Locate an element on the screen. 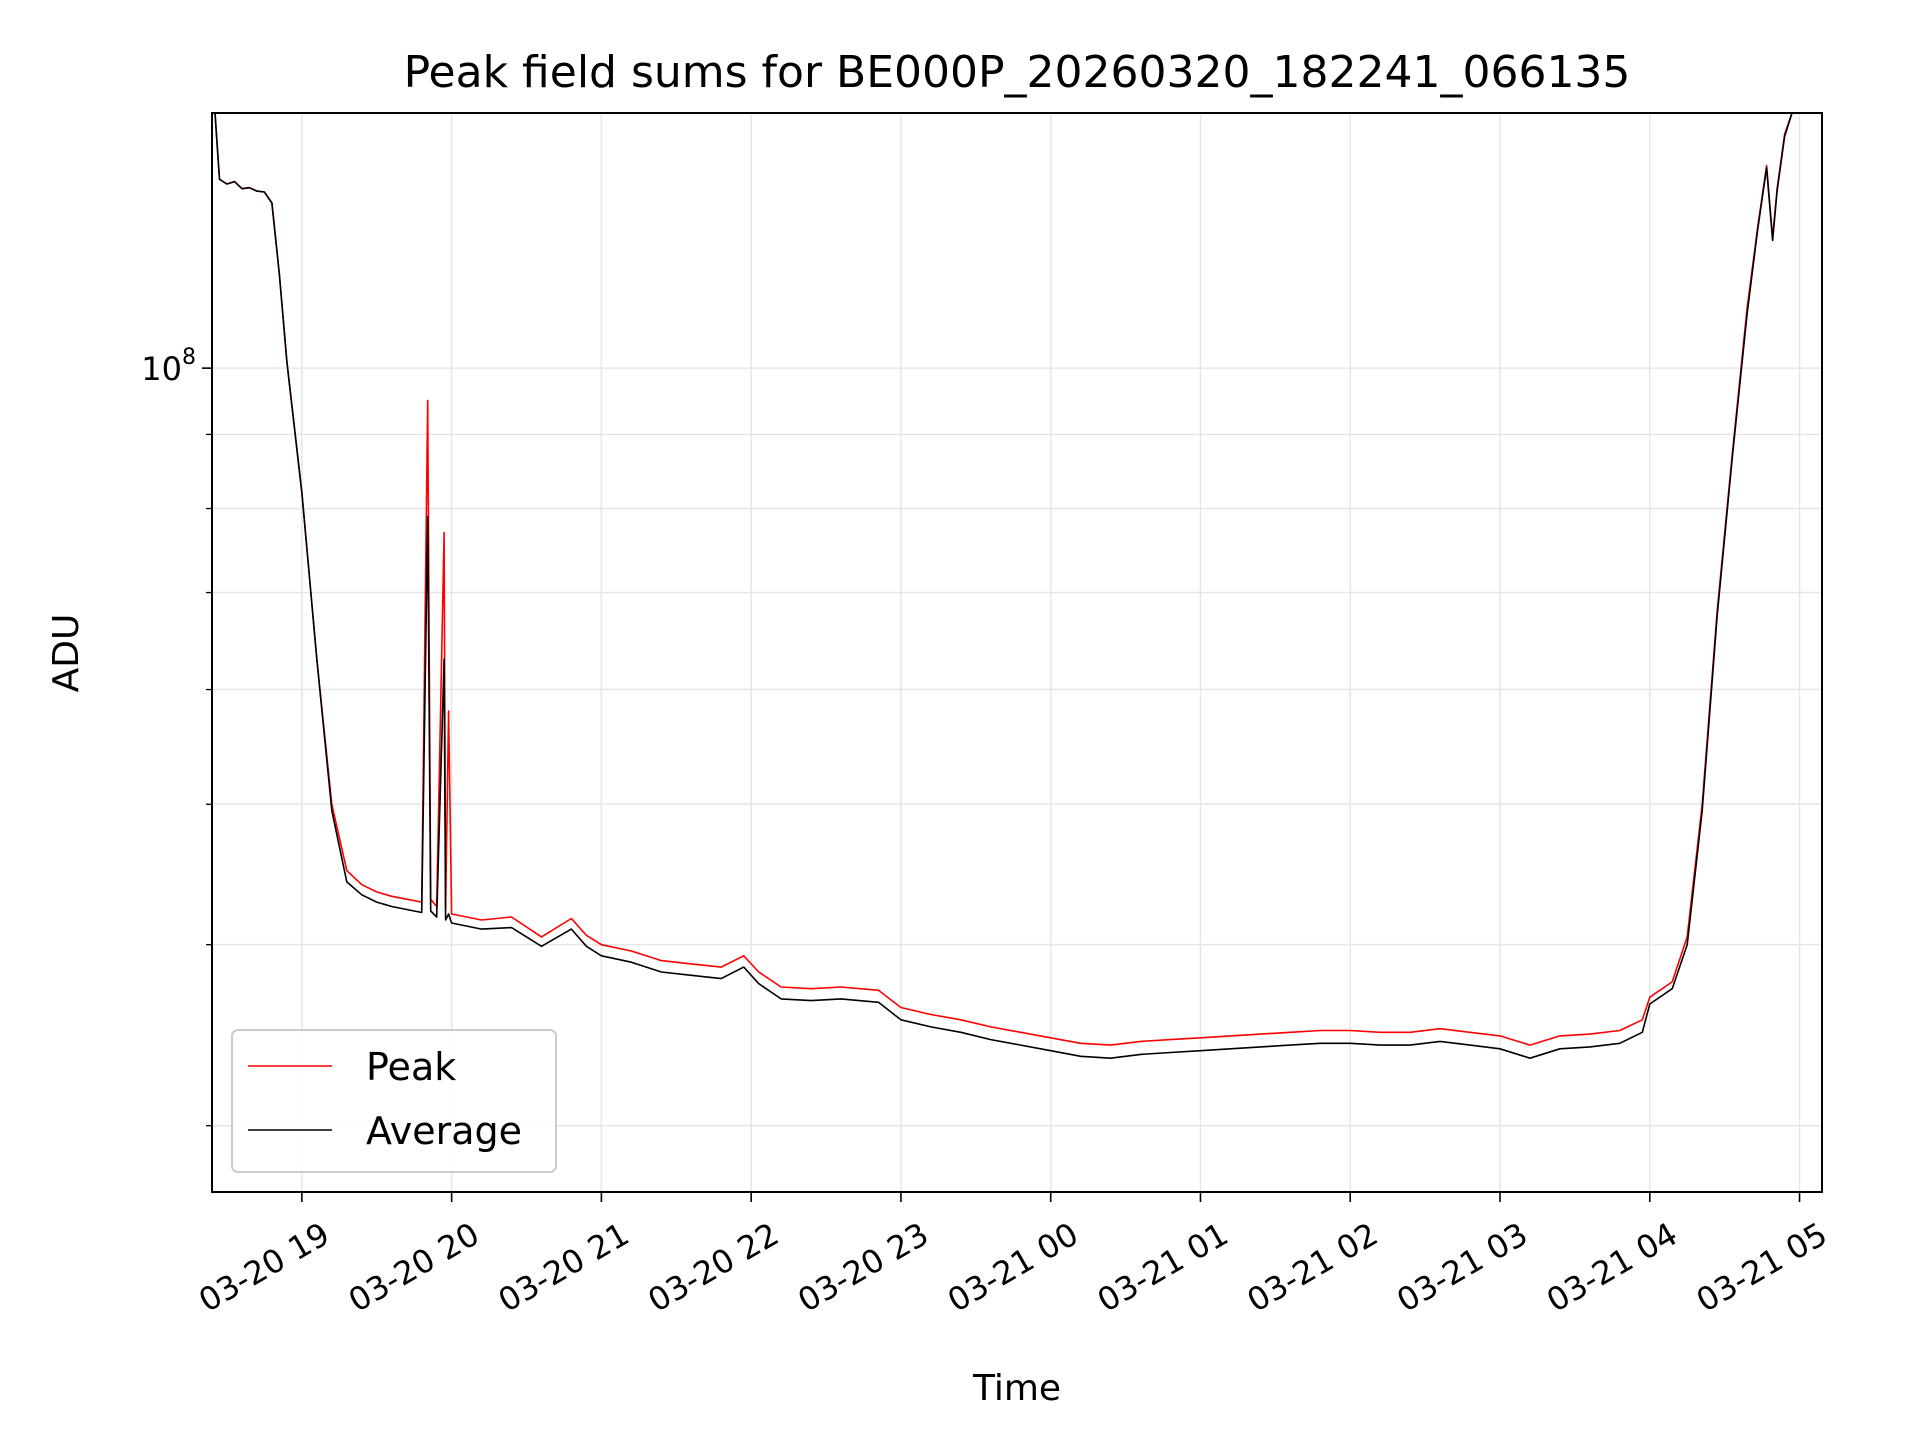 The height and width of the screenshot is (1440, 1920). legend-label-average: Average is located at coordinates (444, 1131).